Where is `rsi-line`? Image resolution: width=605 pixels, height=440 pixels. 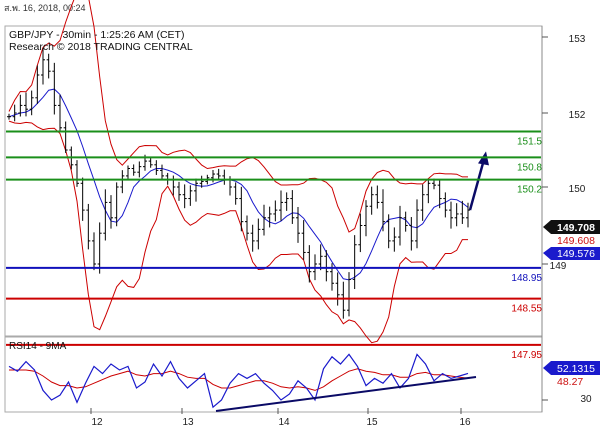 rsi-line is located at coordinates (238, 381).